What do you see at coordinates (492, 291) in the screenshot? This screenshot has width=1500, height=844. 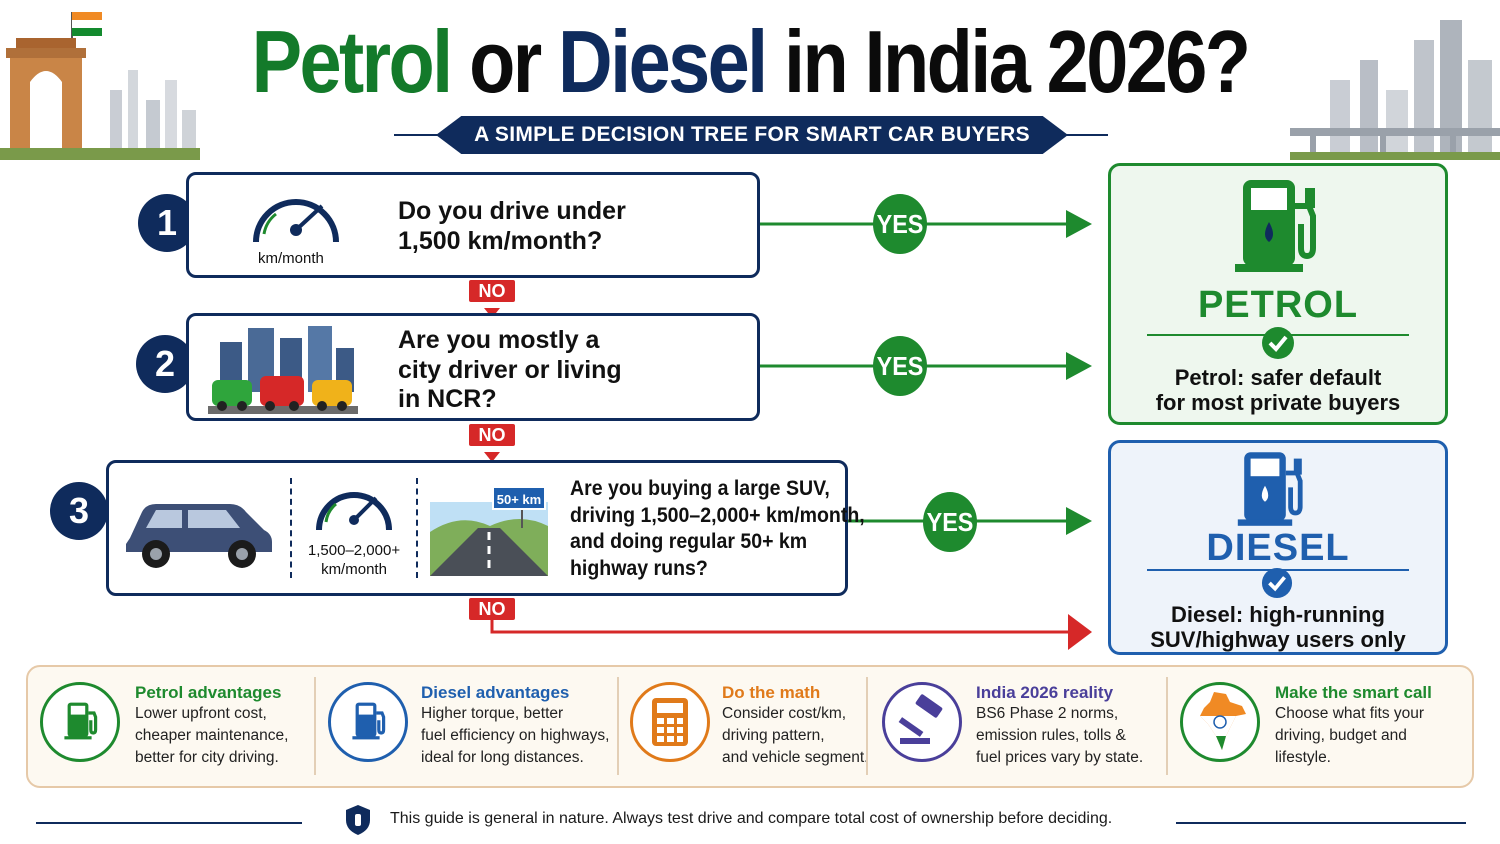 I see `no-badge-1: NO` at bounding box center [492, 291].